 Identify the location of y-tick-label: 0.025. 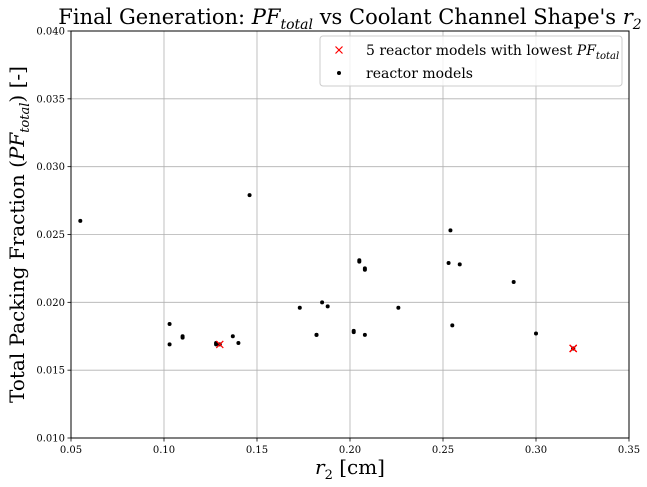
(50, 235).